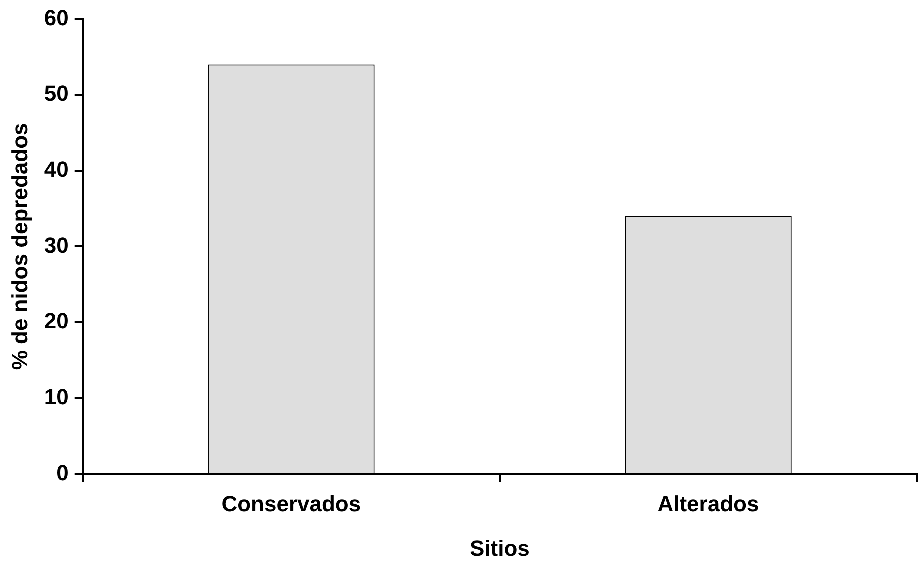 Image resolution: width=919 pixels, height=571 pixels. What do you see at coordinates (709, 503) in the screenshot?
I see `x-tick-label: Alterados` at bounding box center [709, 503].